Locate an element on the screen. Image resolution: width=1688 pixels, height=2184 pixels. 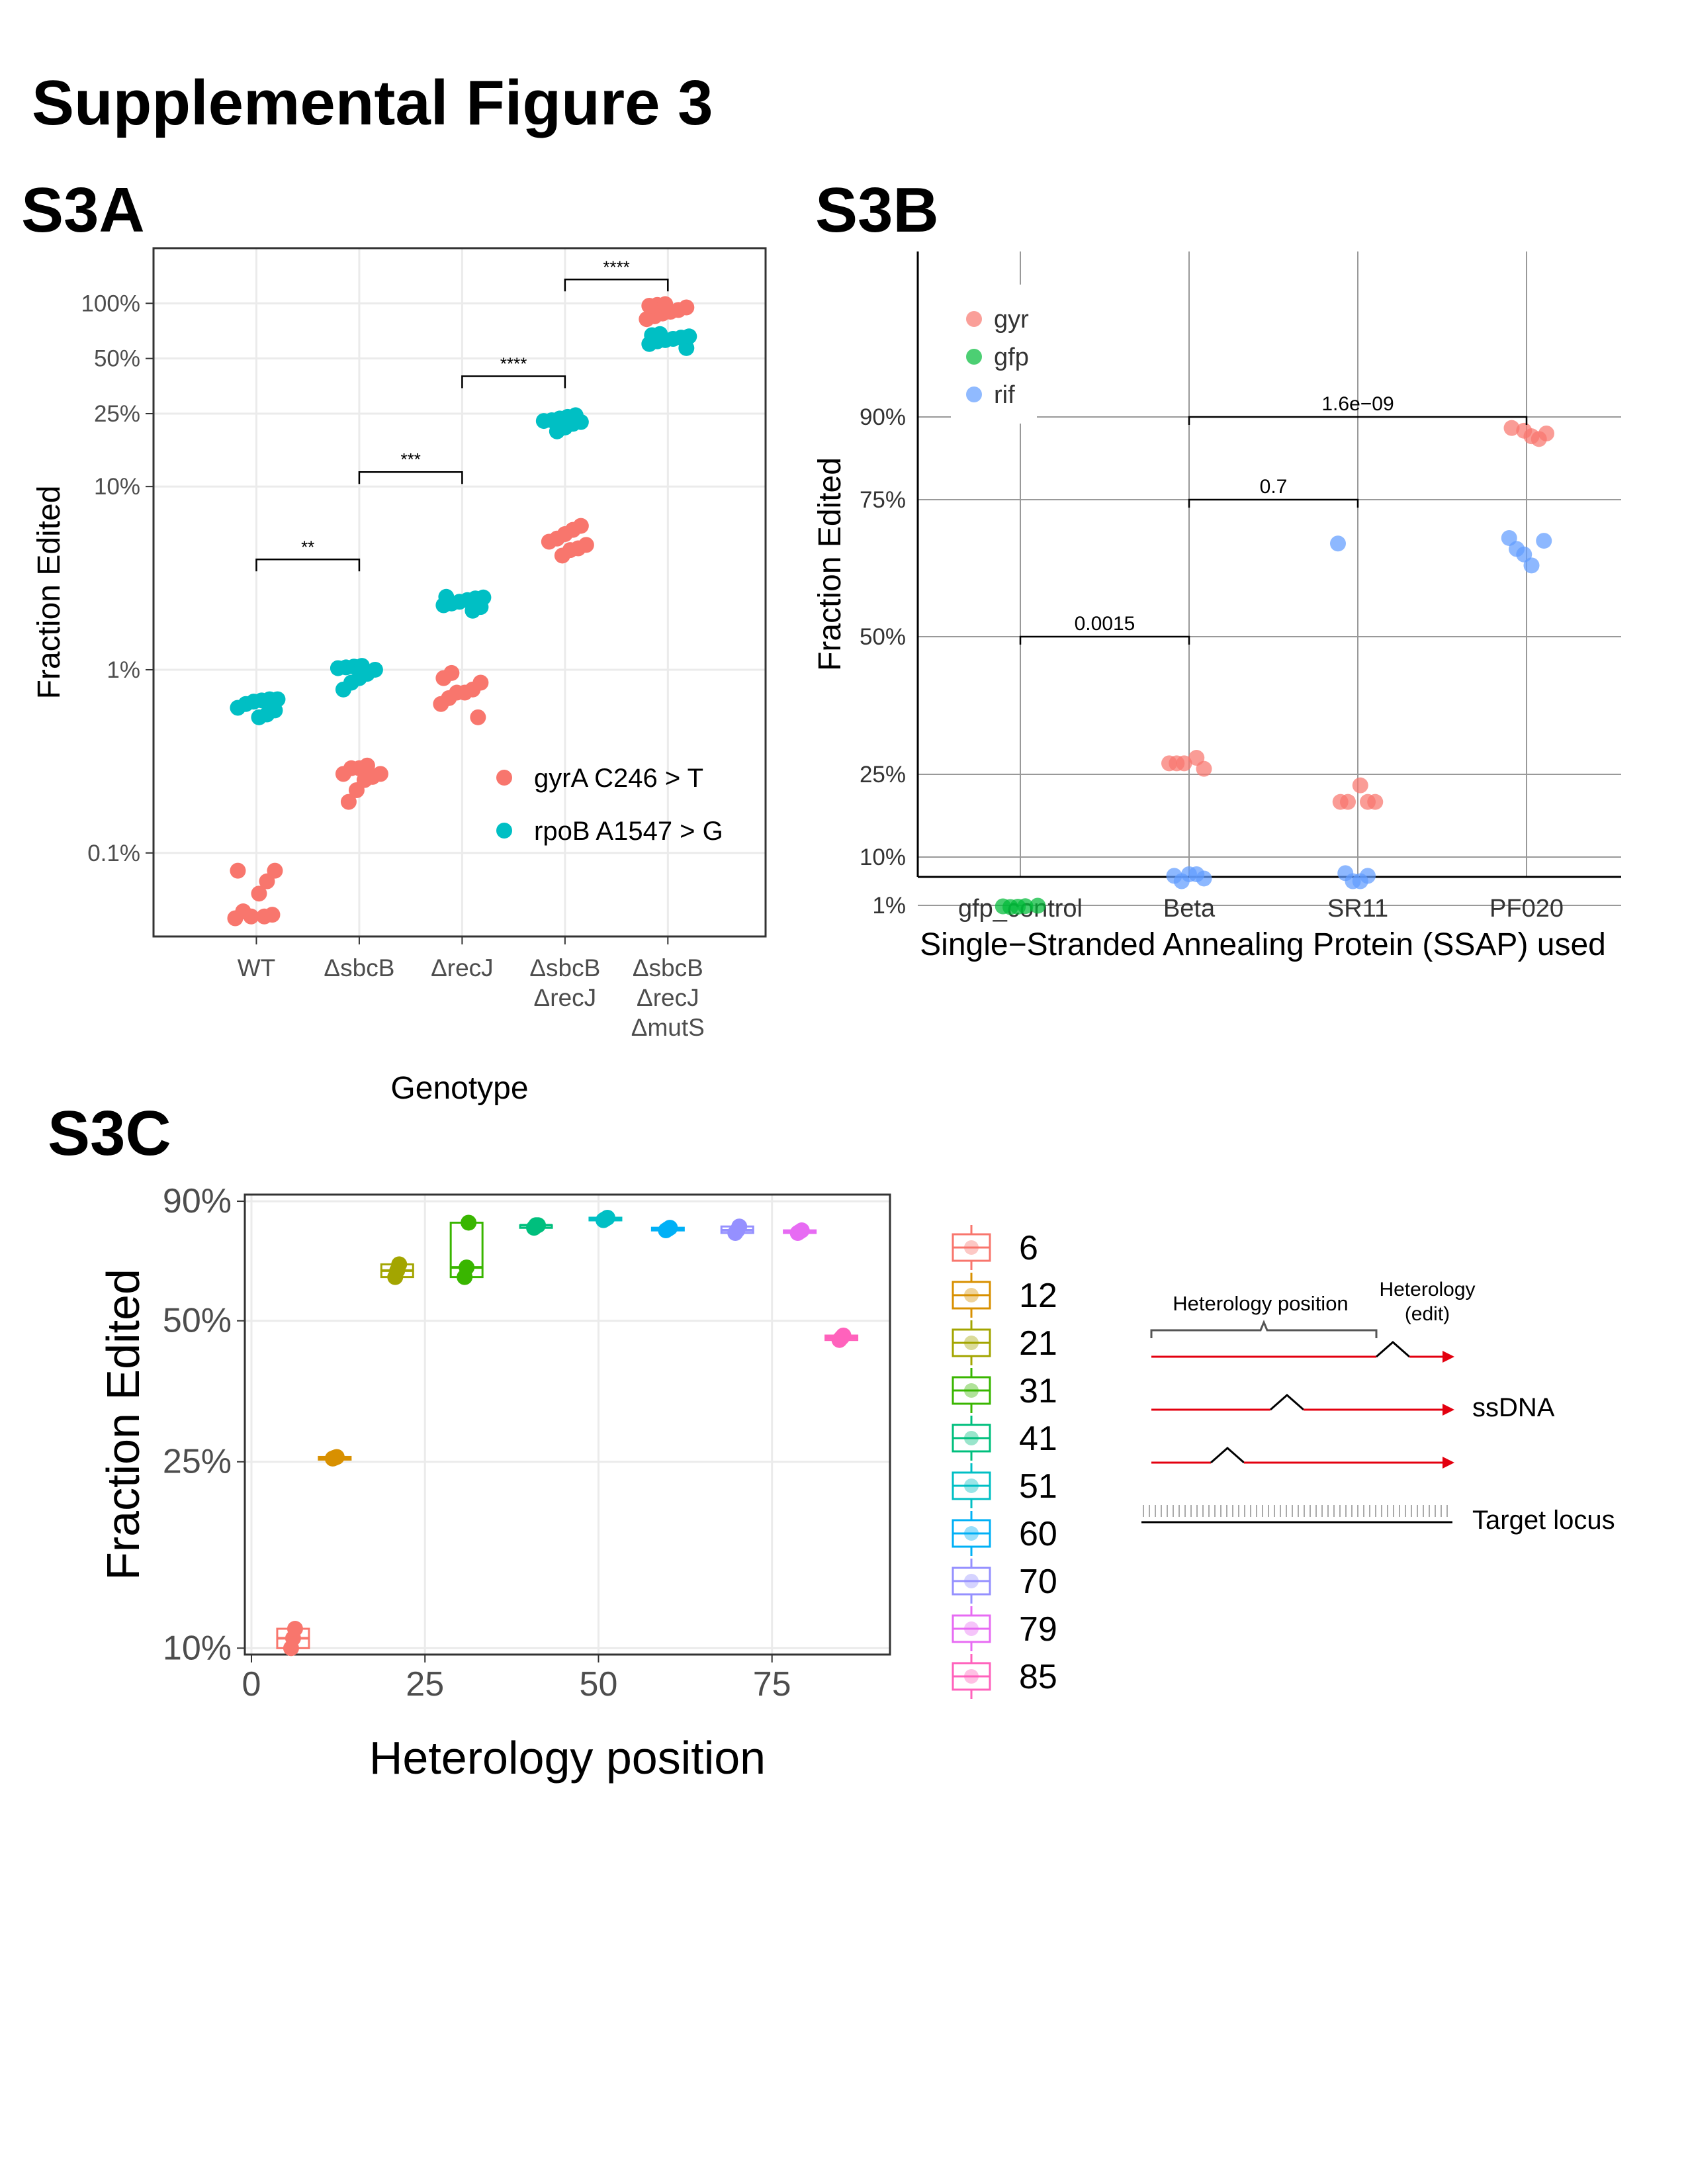
legend-label: gyrA C246 > T is located at coordinates (618, 778).